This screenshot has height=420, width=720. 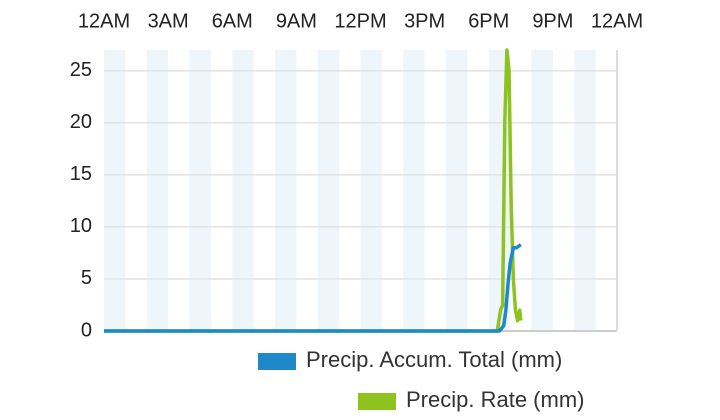 I want to click on legend-label: Precip. Accum. Total (mm), so click(x=434, y=359).